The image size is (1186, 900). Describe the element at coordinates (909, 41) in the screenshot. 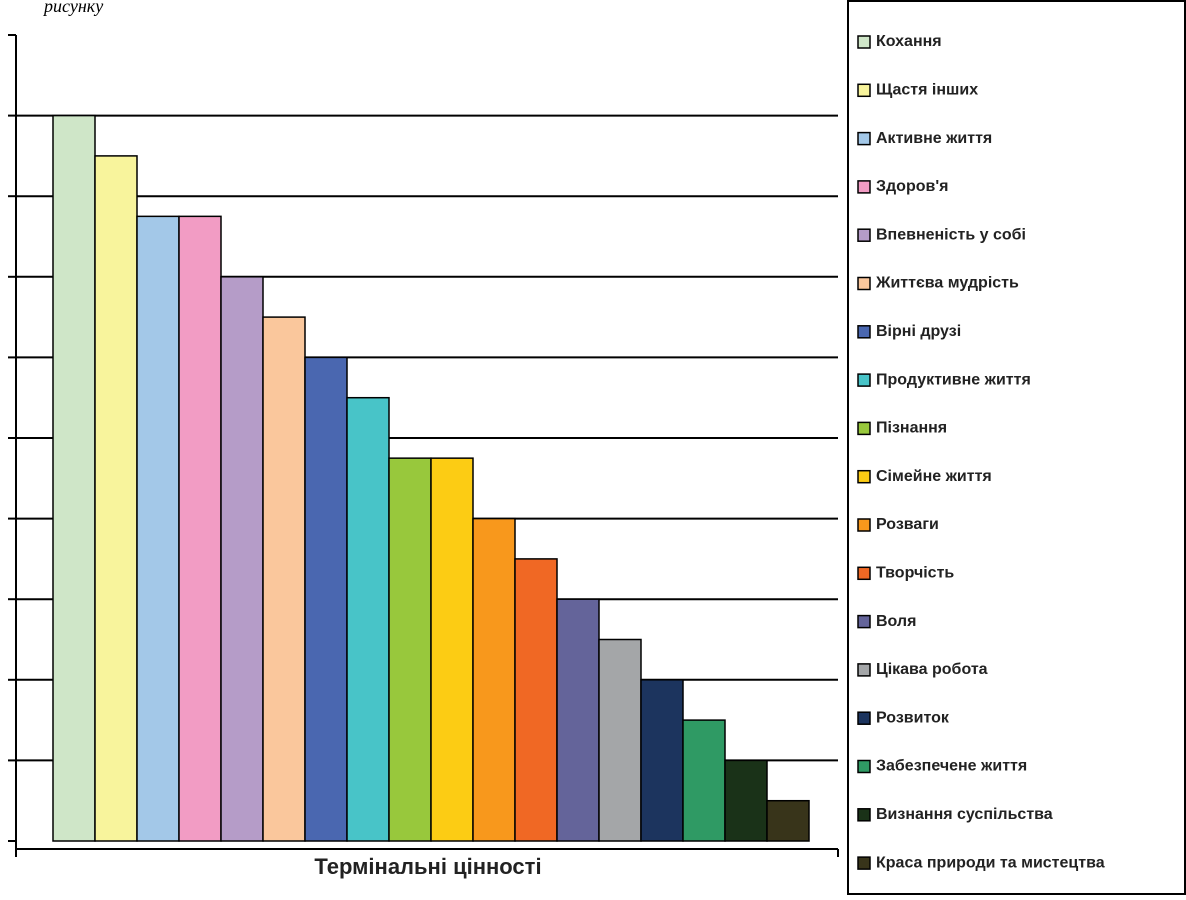

I see `legend-label: Кохання` at that location.